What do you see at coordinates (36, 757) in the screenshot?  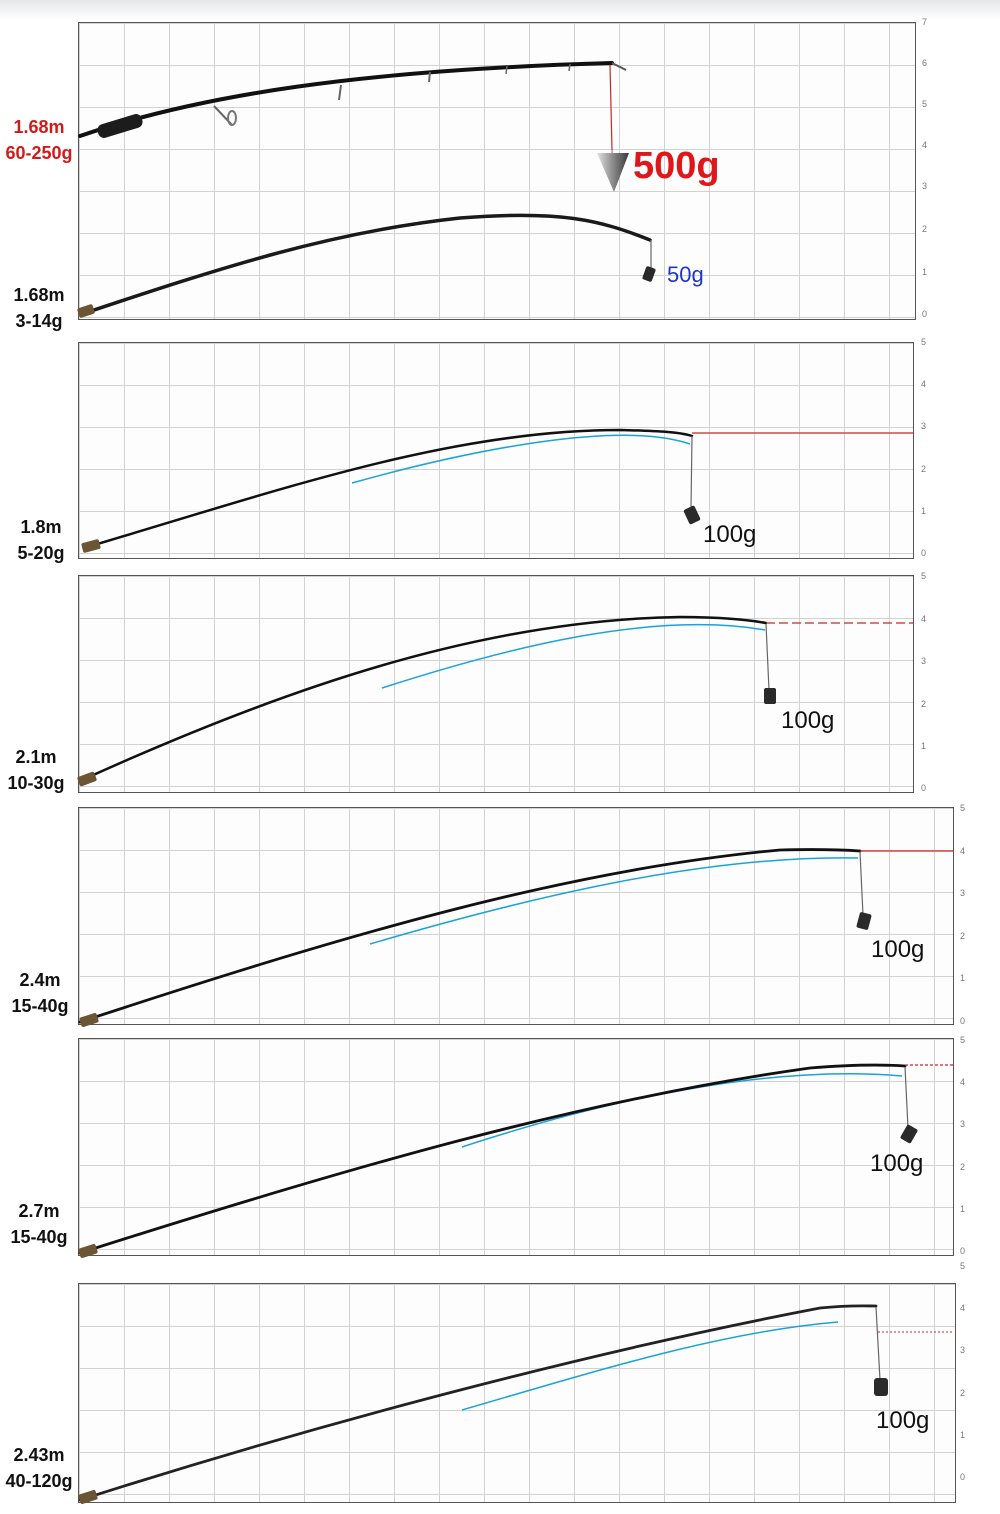 I see `rod-length: 2.1m` at bounding box center [36, 757].